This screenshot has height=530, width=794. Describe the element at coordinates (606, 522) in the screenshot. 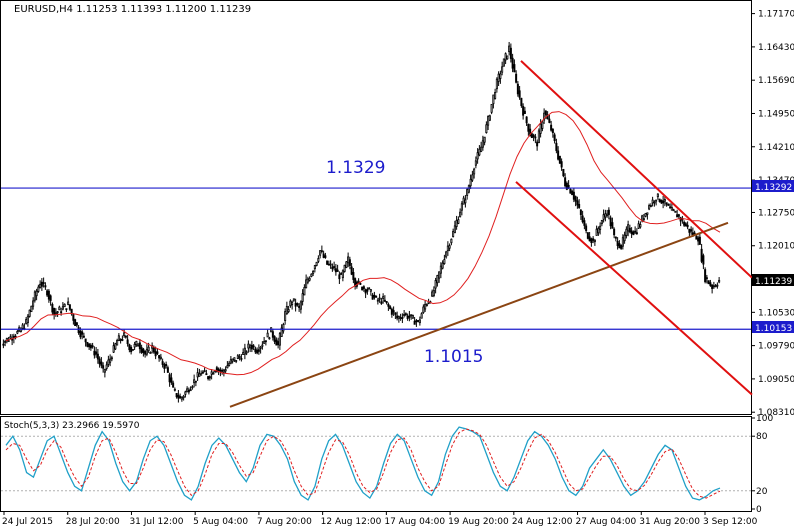

I see `time-tick-label: 27 Aug 04:00` at that location.